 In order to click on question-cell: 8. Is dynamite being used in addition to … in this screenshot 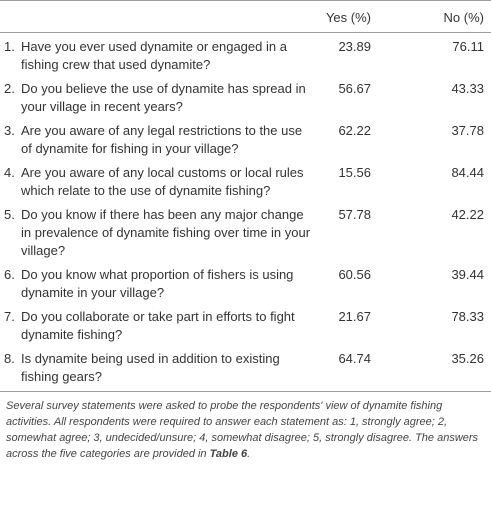, I will do `click(157, 369)`.